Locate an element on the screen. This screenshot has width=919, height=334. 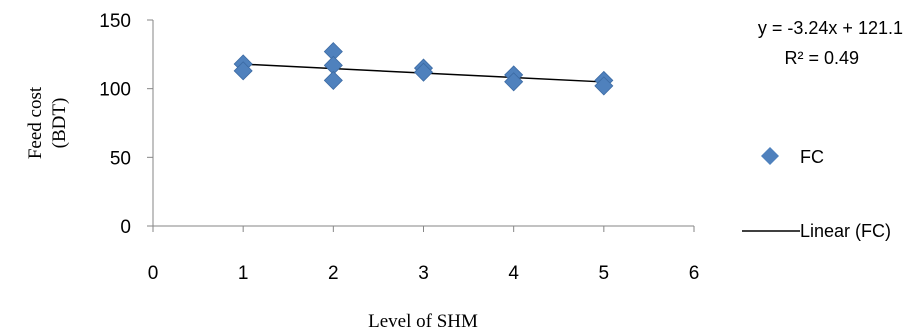
x-tick-label: 0 is located at coordinates (153, 273).